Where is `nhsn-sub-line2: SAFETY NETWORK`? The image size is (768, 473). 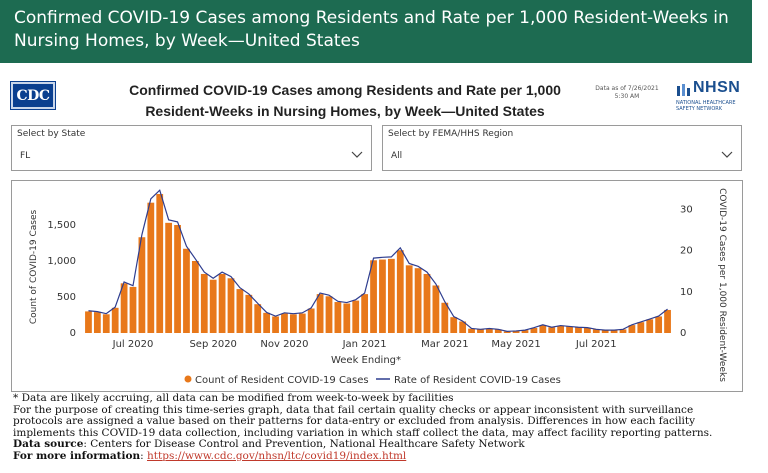 nhsn-sub-line2: SAFETY NETWORK is located at coordinates (699, 109).